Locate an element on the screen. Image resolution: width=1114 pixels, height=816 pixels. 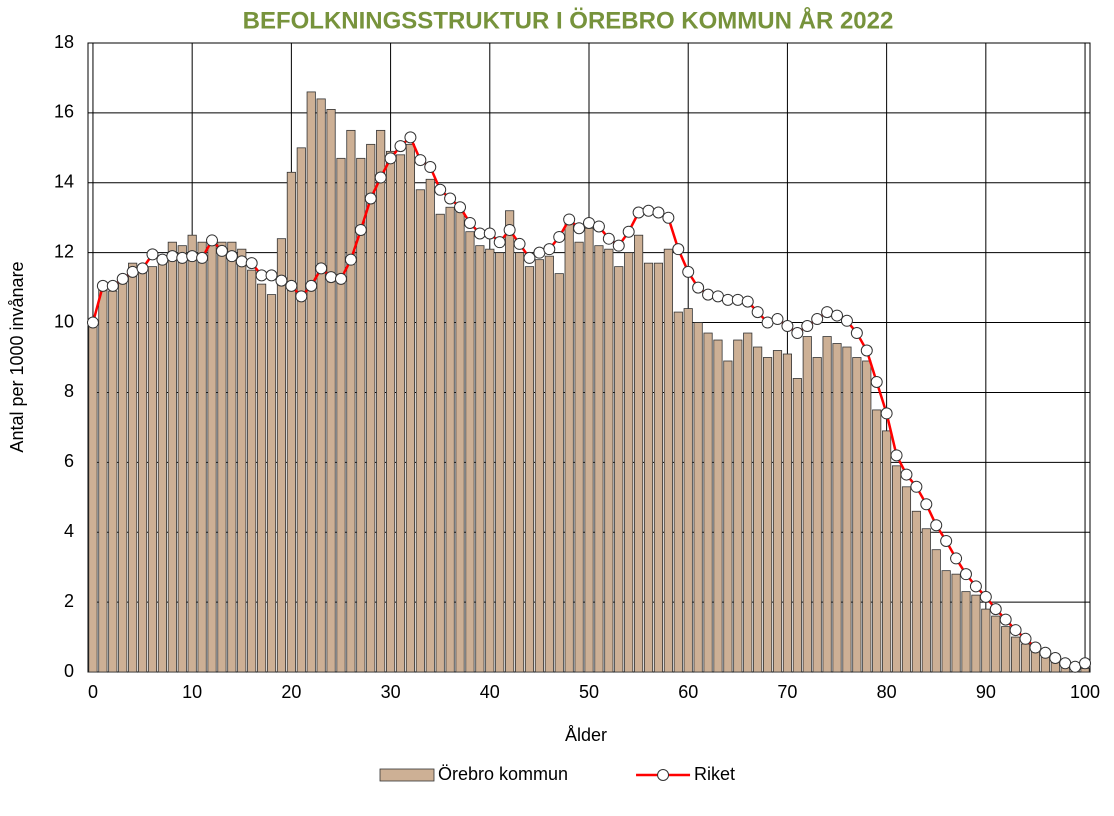
x-tick-label: 10 is located at coordinates (192, 692).